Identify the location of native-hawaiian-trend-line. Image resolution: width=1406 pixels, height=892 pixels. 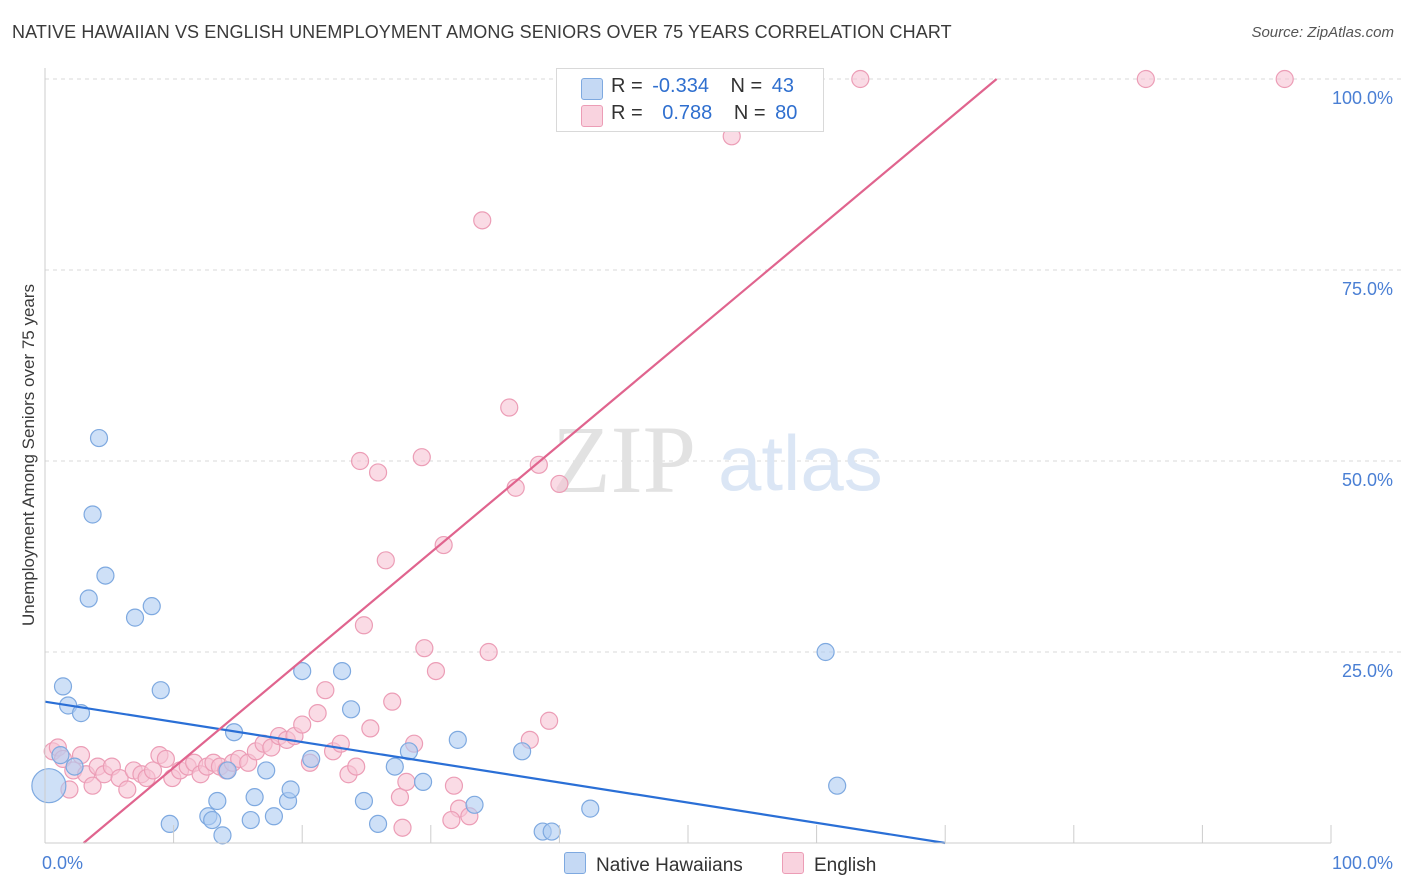
(495, 772).